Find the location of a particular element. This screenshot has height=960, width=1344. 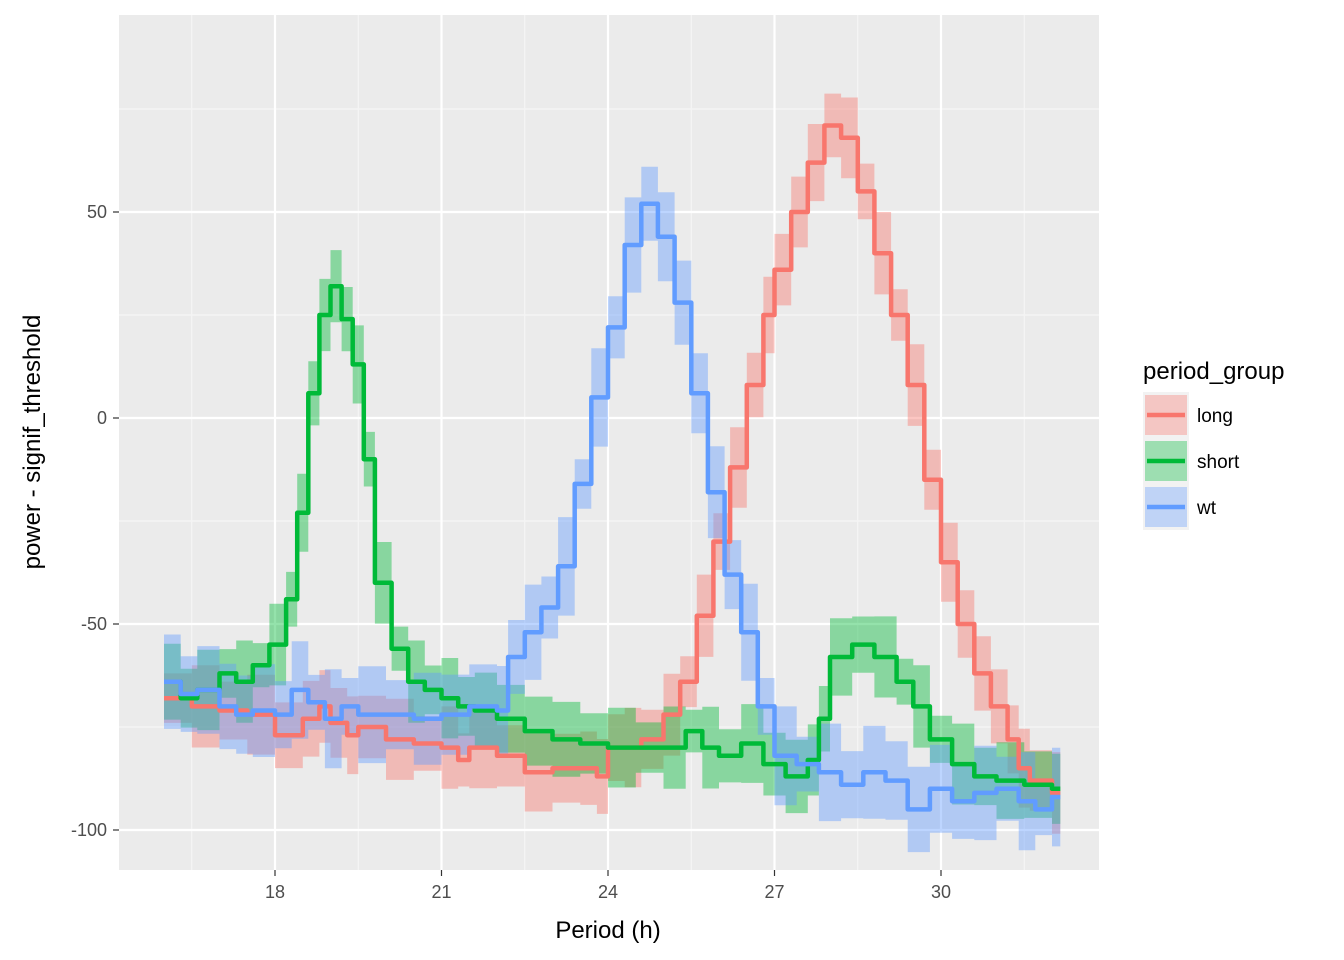

legend-title: period_group is located at coordinates (1213, 371).